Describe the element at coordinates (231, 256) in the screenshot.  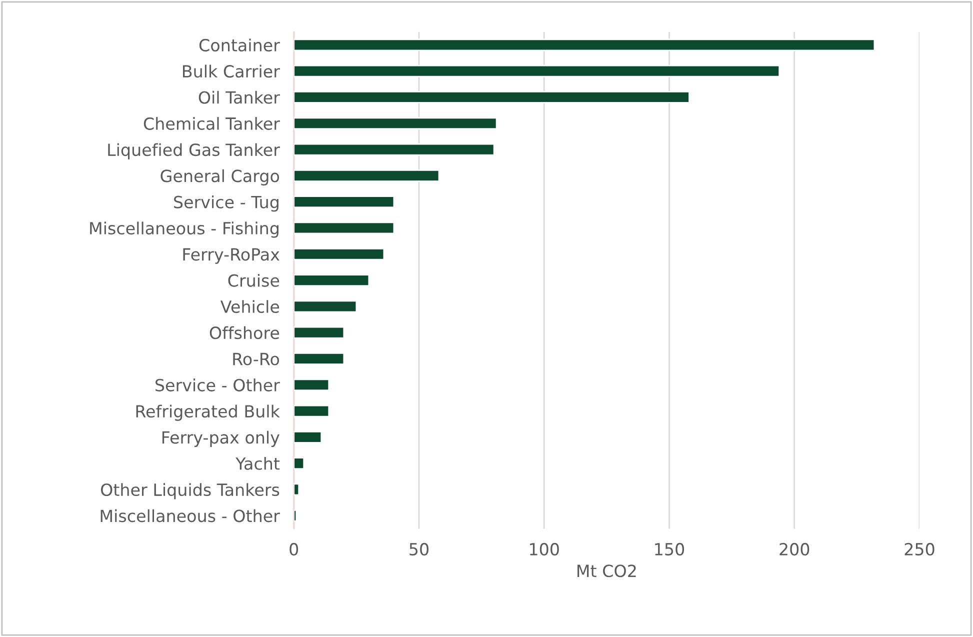
I see `y-tick-label: Ferry-RoPax` at that location.